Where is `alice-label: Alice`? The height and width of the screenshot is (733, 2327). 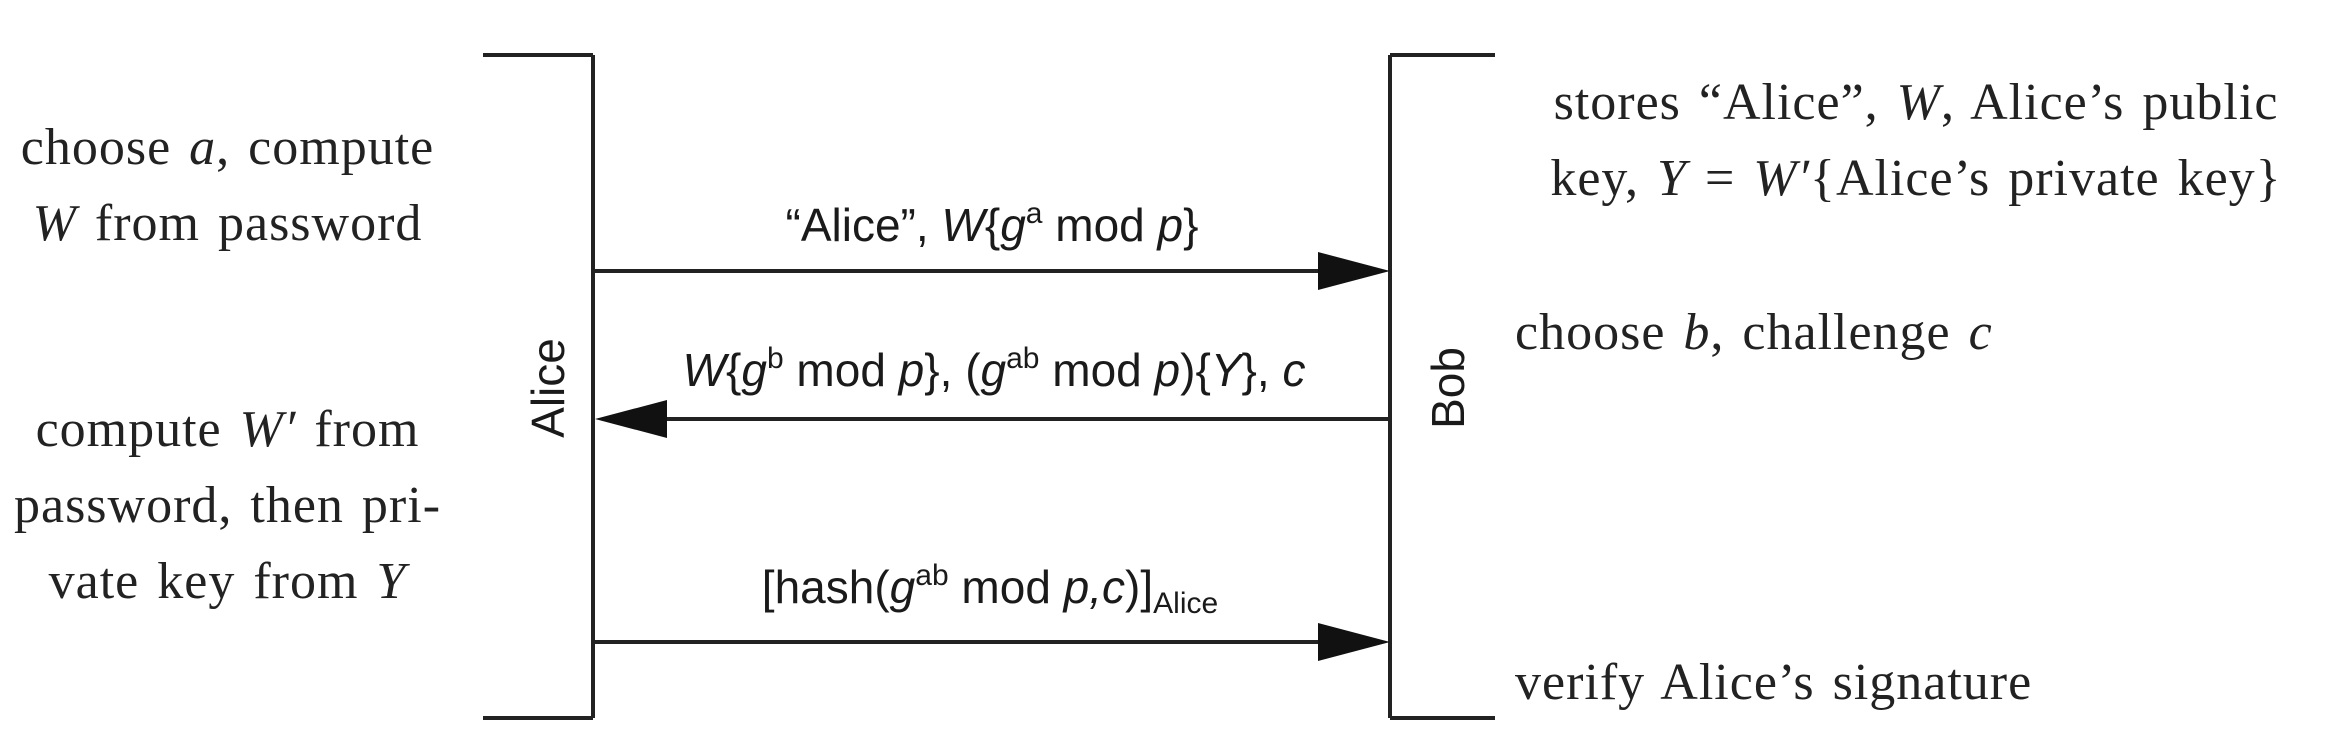
alice-label: Alice is located at coordinates (548, 388).